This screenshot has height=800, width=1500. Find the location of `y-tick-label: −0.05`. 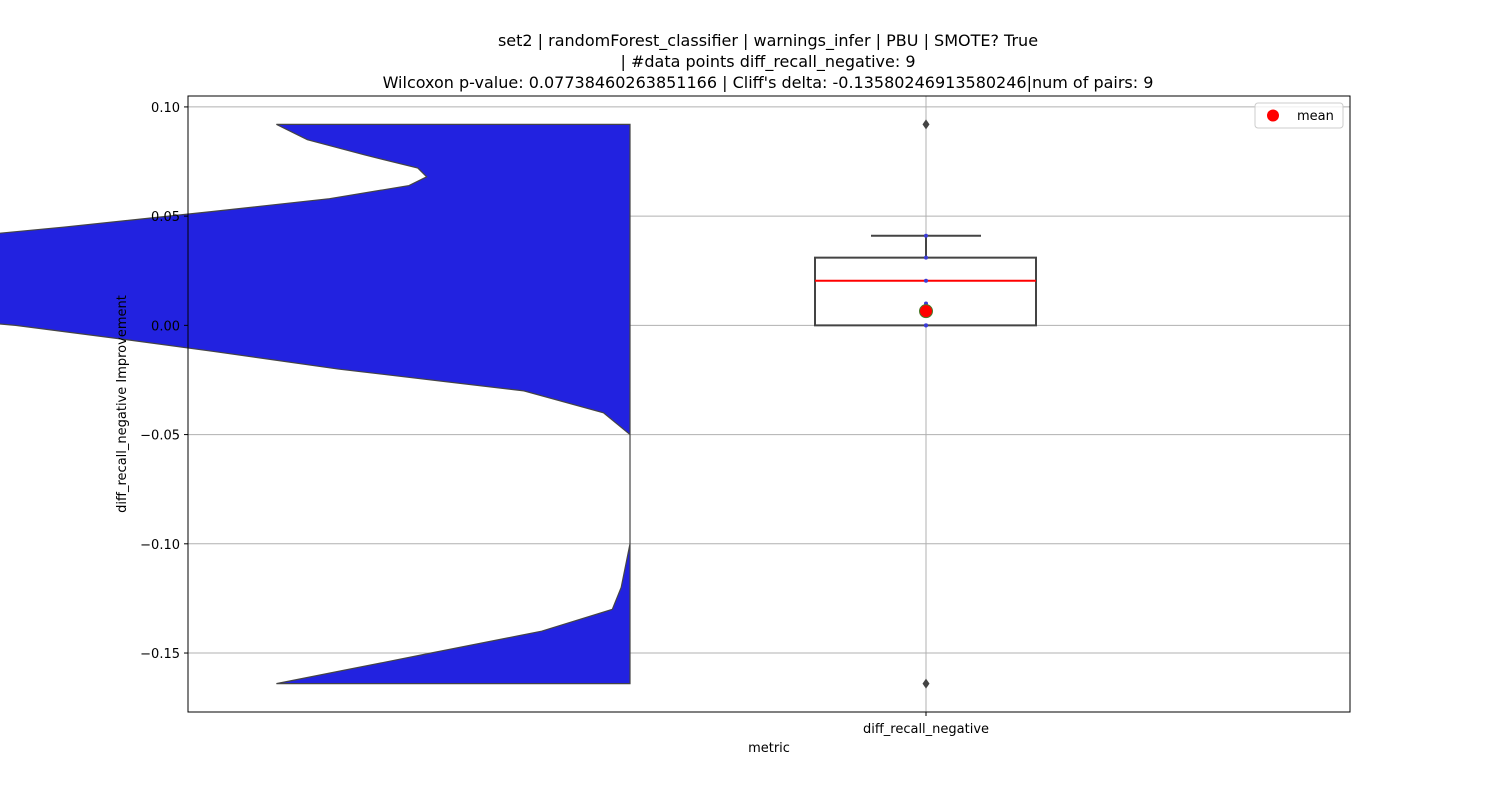

y-tick-label: −0.05 is located at coordinates (160, 436).